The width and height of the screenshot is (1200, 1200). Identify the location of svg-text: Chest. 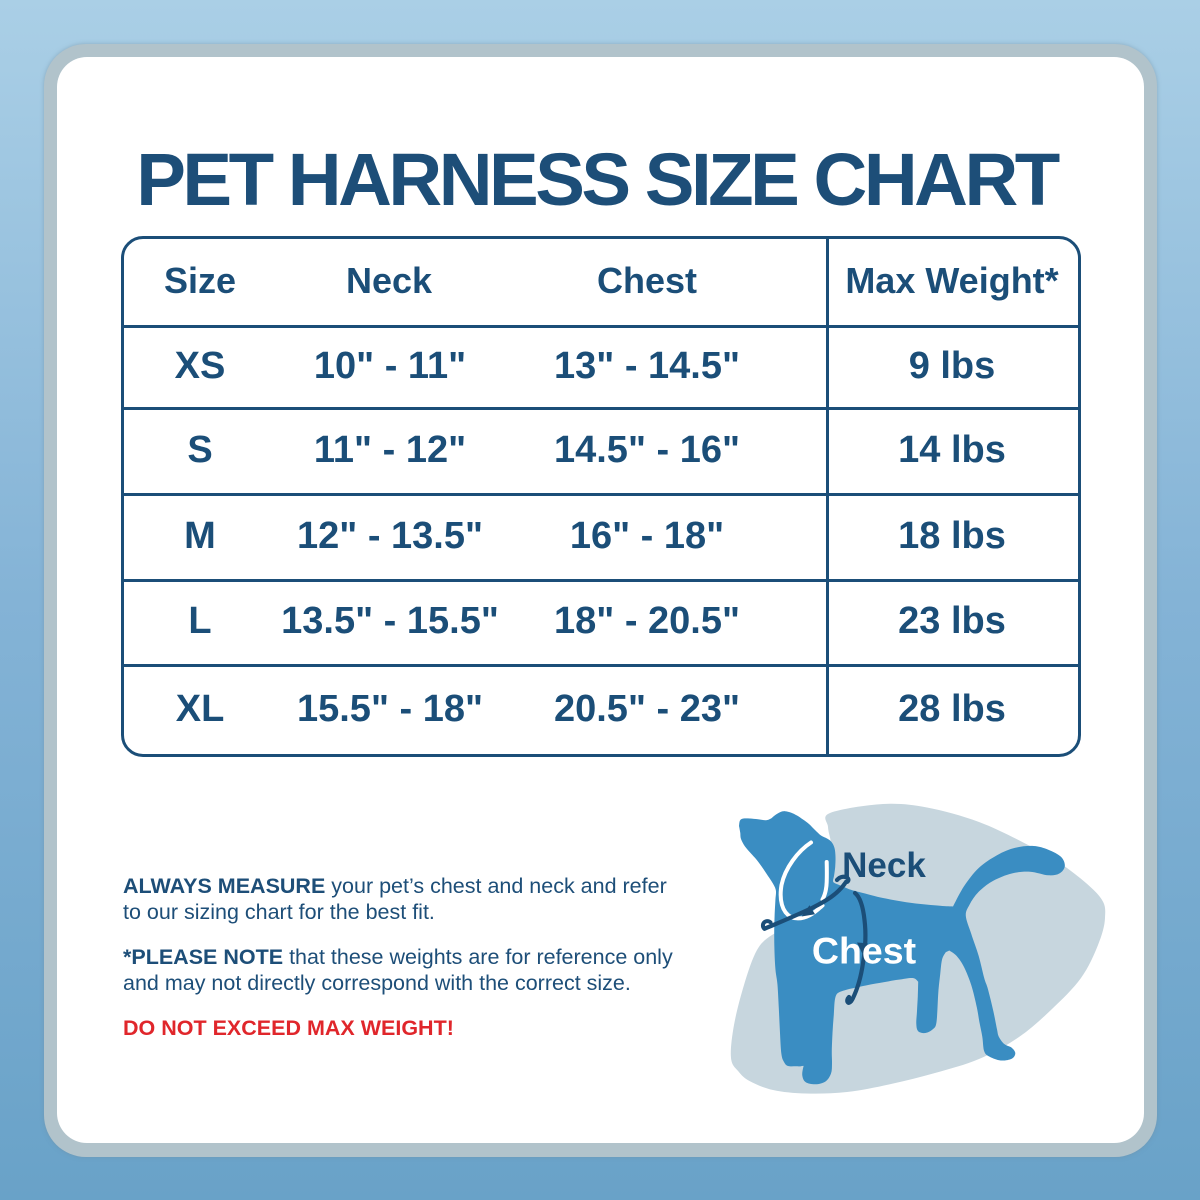
(864, 951).